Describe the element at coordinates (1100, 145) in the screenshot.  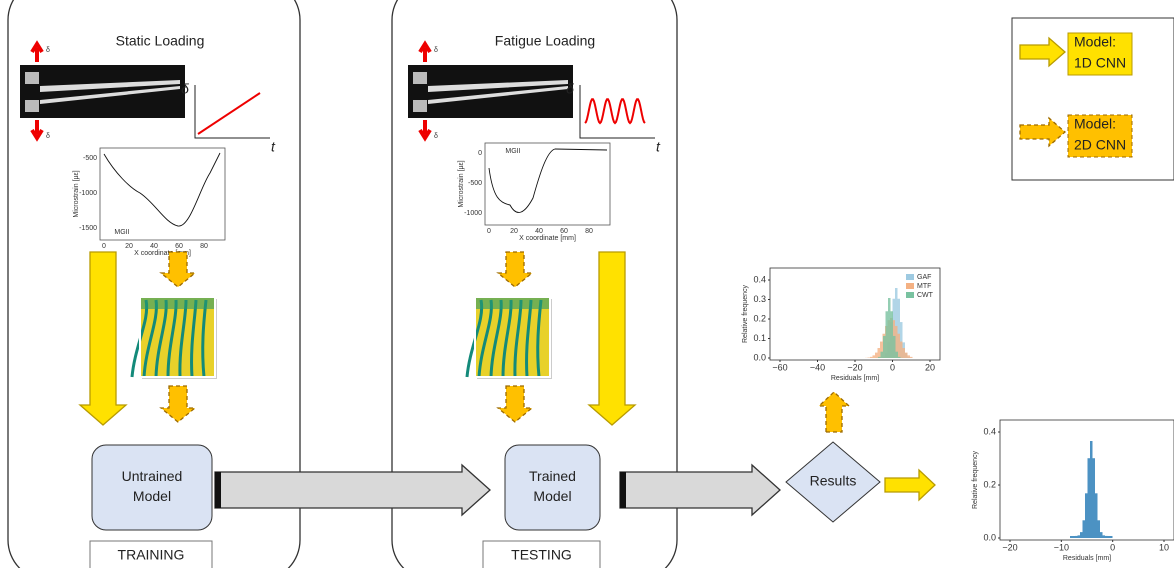
I see `legend-text: 2D CNN` at that location.